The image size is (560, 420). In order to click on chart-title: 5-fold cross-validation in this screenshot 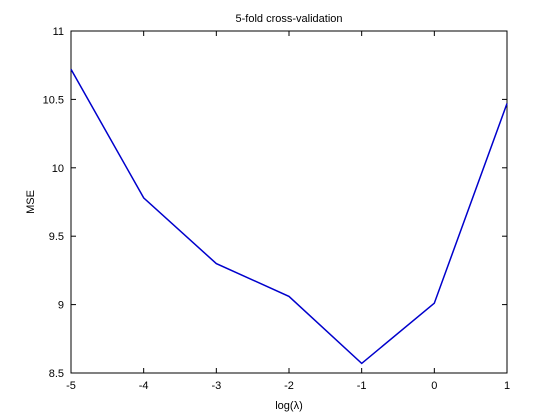, I will do `click(289, 19)`.